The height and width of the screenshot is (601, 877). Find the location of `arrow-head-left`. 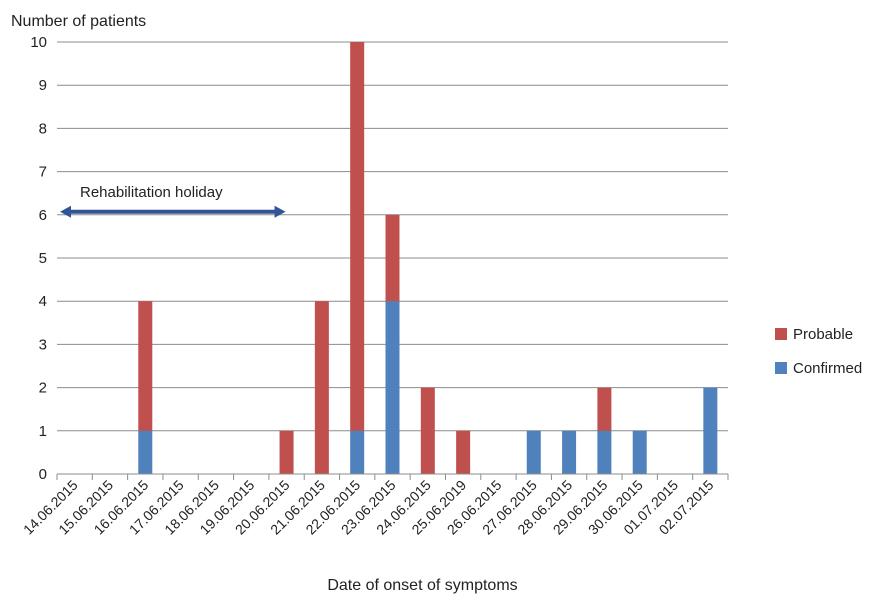

arrow-head-left is located at coordinates (65, 211).